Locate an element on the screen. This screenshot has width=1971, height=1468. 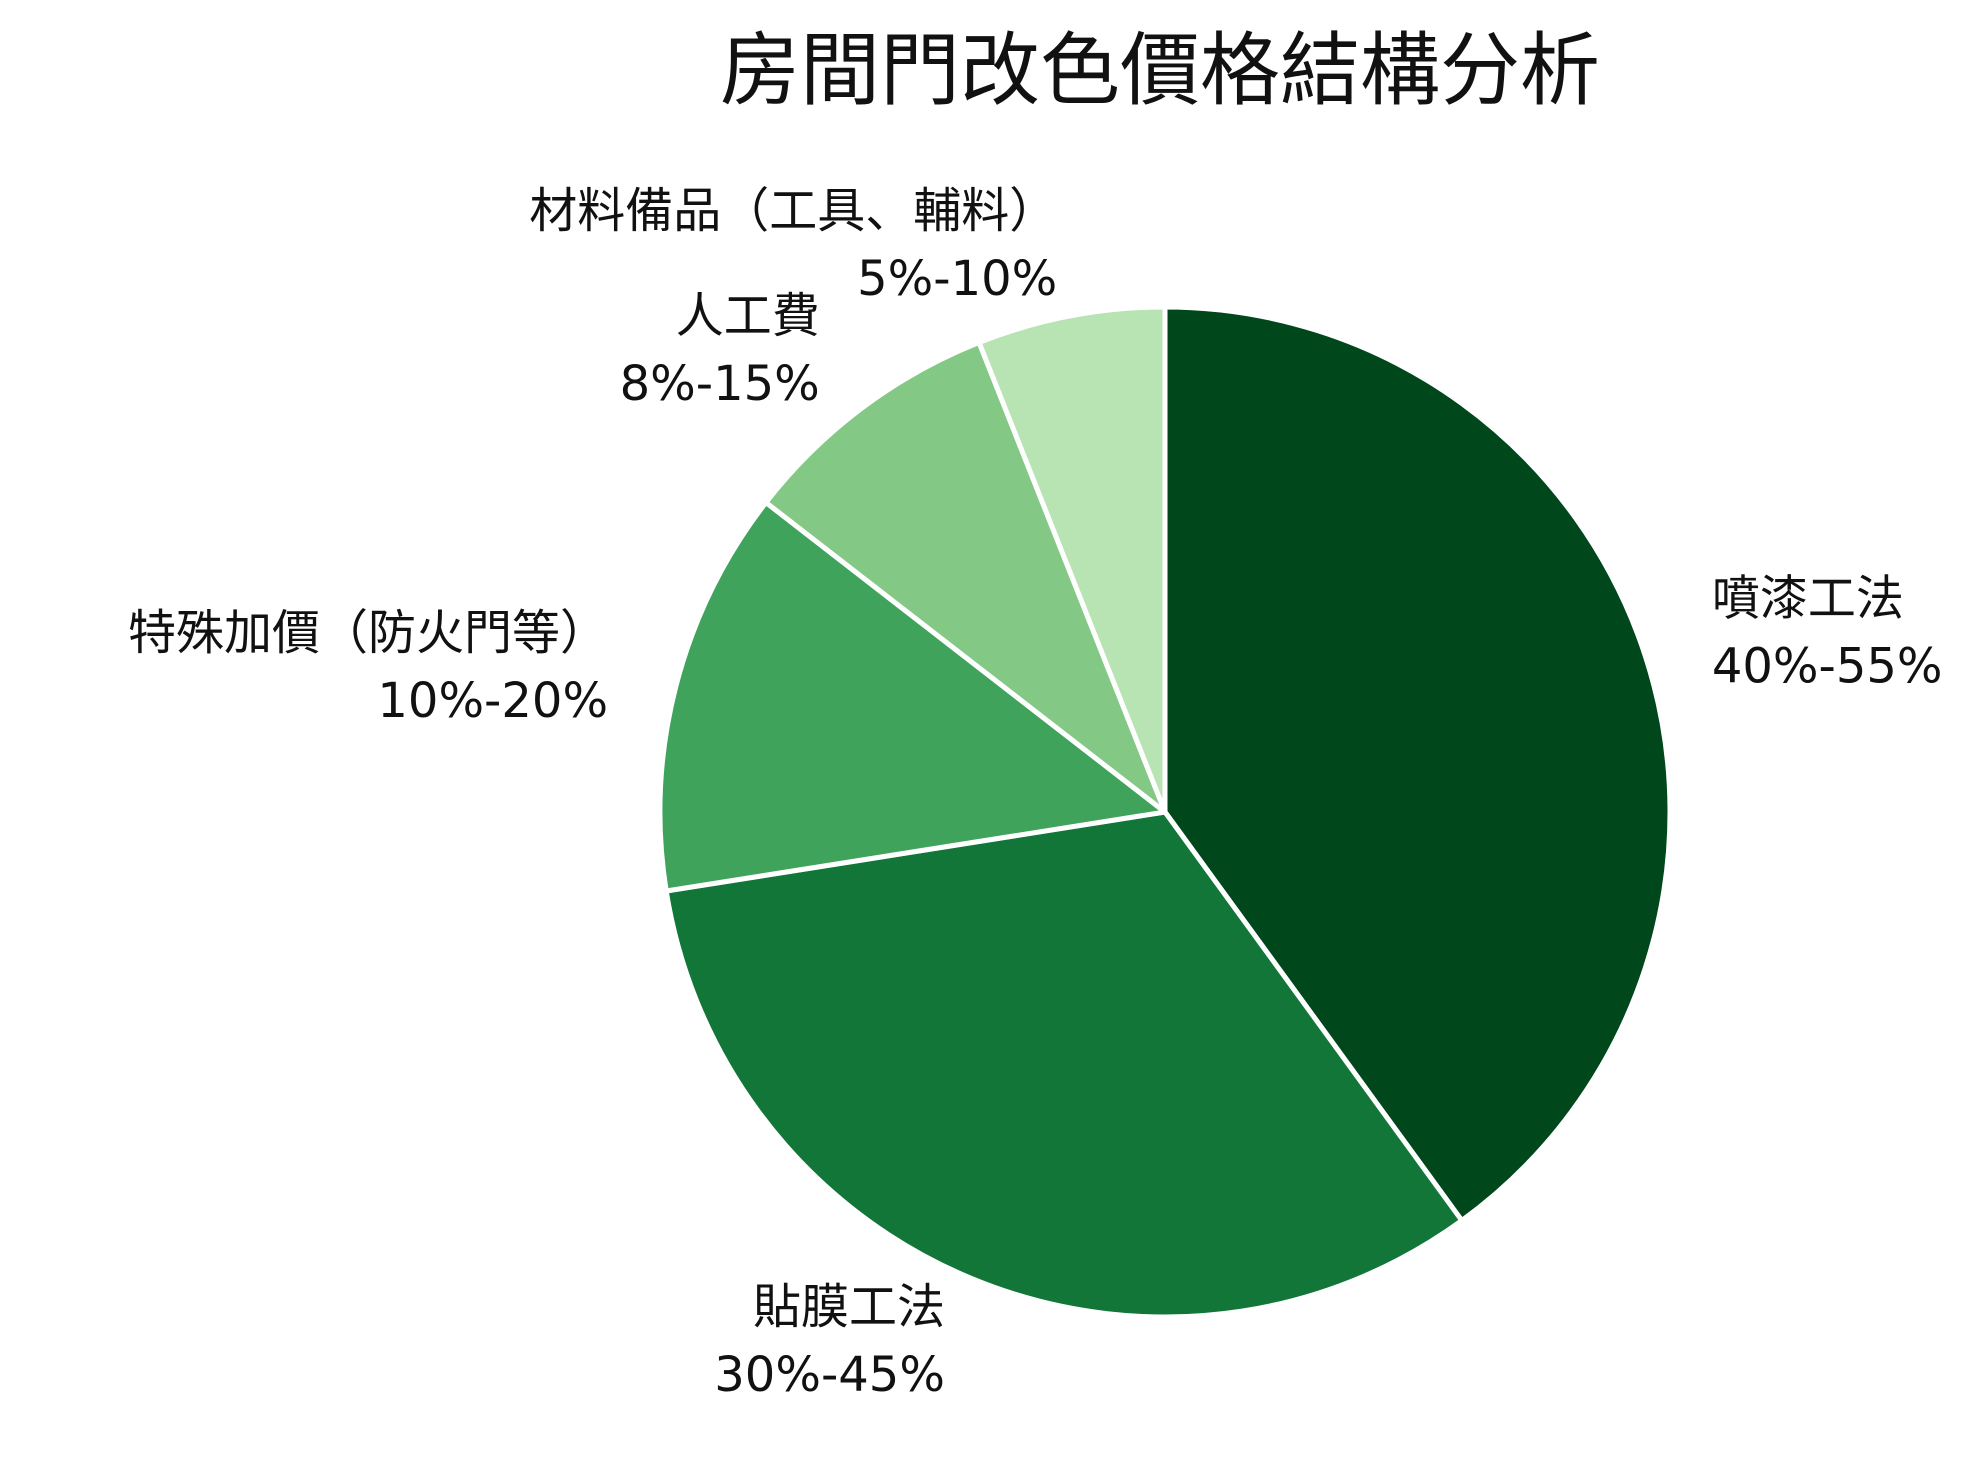
slice-label-5: 材料備品（工具、輔料） is located at coordinates (793, 211).